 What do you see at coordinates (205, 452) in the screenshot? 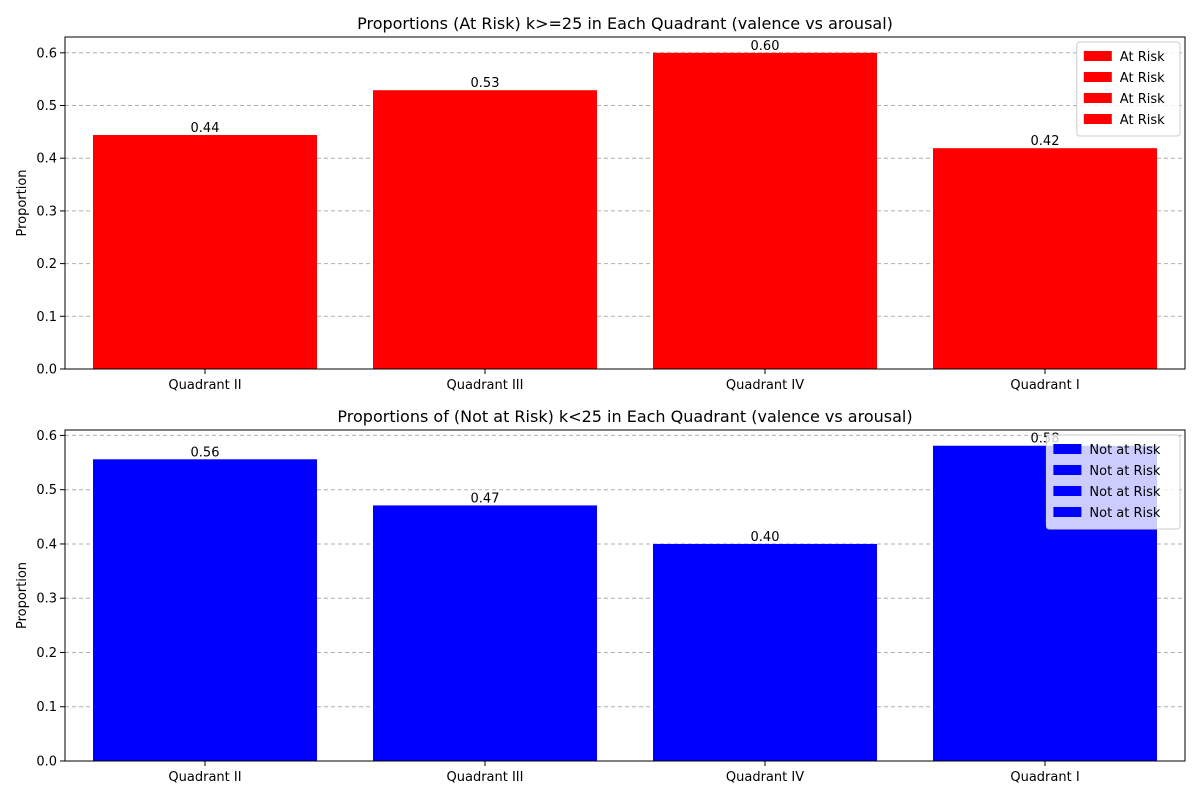
I see `data-label: 0.56` at bounding box center [205, 452].